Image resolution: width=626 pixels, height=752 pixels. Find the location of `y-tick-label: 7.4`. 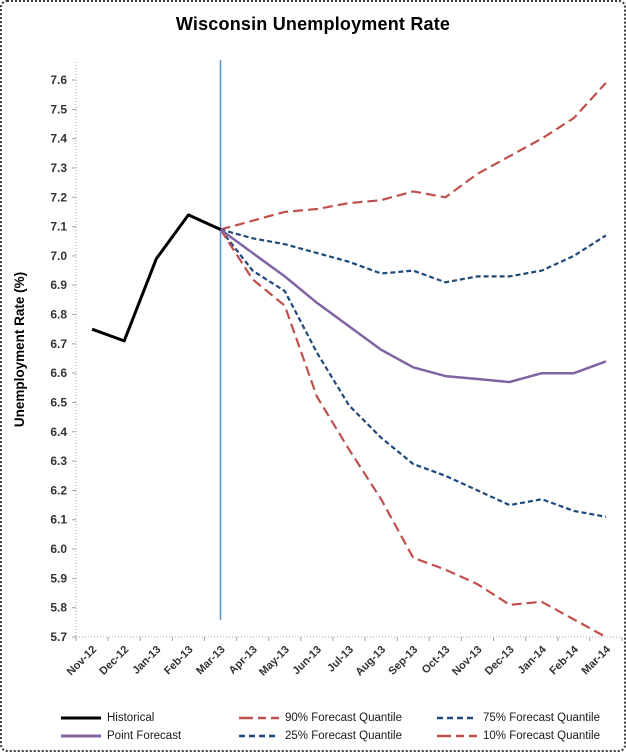

y-tick-label: 7.4 is located at coordinates (58, 139).